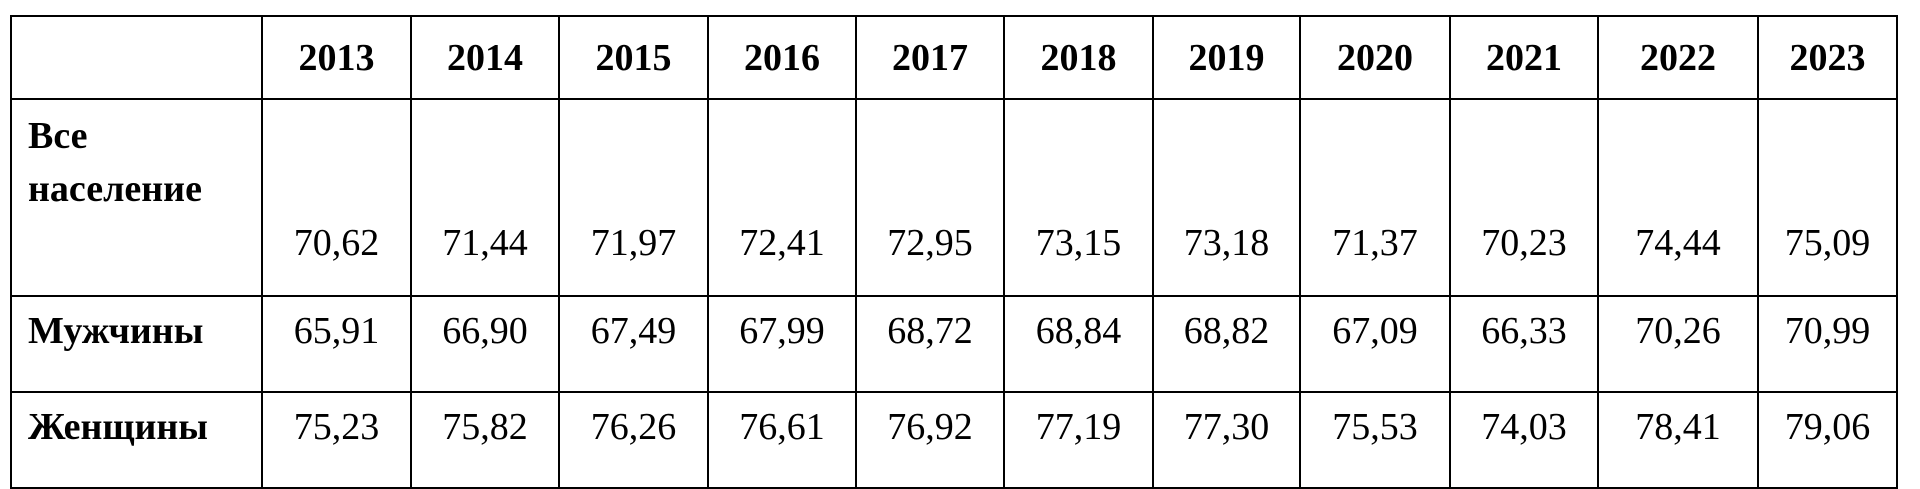 This screenshot has width=1920, height=489. I want to click on value-cell: 65,91, so click(336, 344).